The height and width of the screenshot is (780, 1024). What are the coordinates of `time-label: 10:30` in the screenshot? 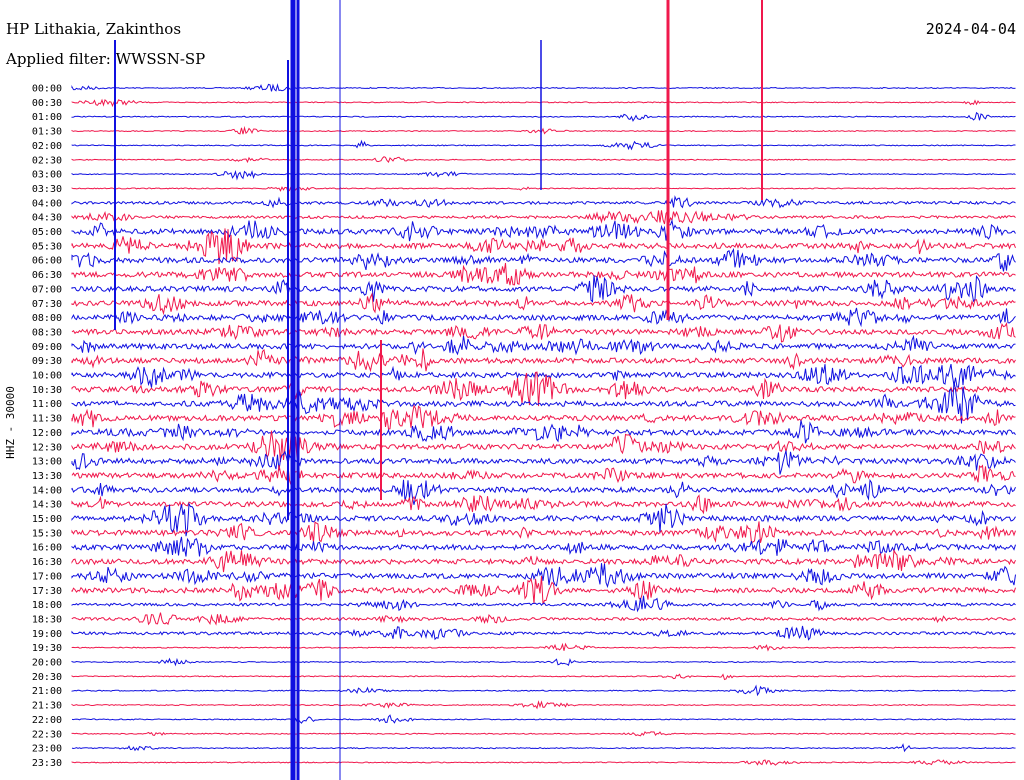 It's located at (47, 390).